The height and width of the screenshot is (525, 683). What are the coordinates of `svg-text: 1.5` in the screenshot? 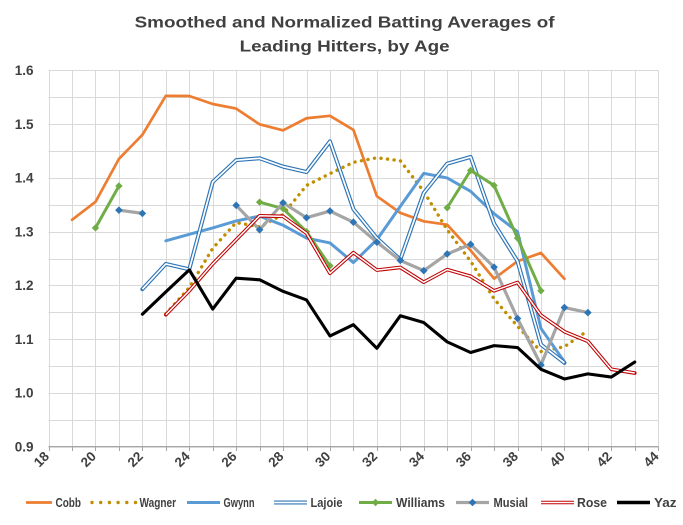 It's located at (24, 124).